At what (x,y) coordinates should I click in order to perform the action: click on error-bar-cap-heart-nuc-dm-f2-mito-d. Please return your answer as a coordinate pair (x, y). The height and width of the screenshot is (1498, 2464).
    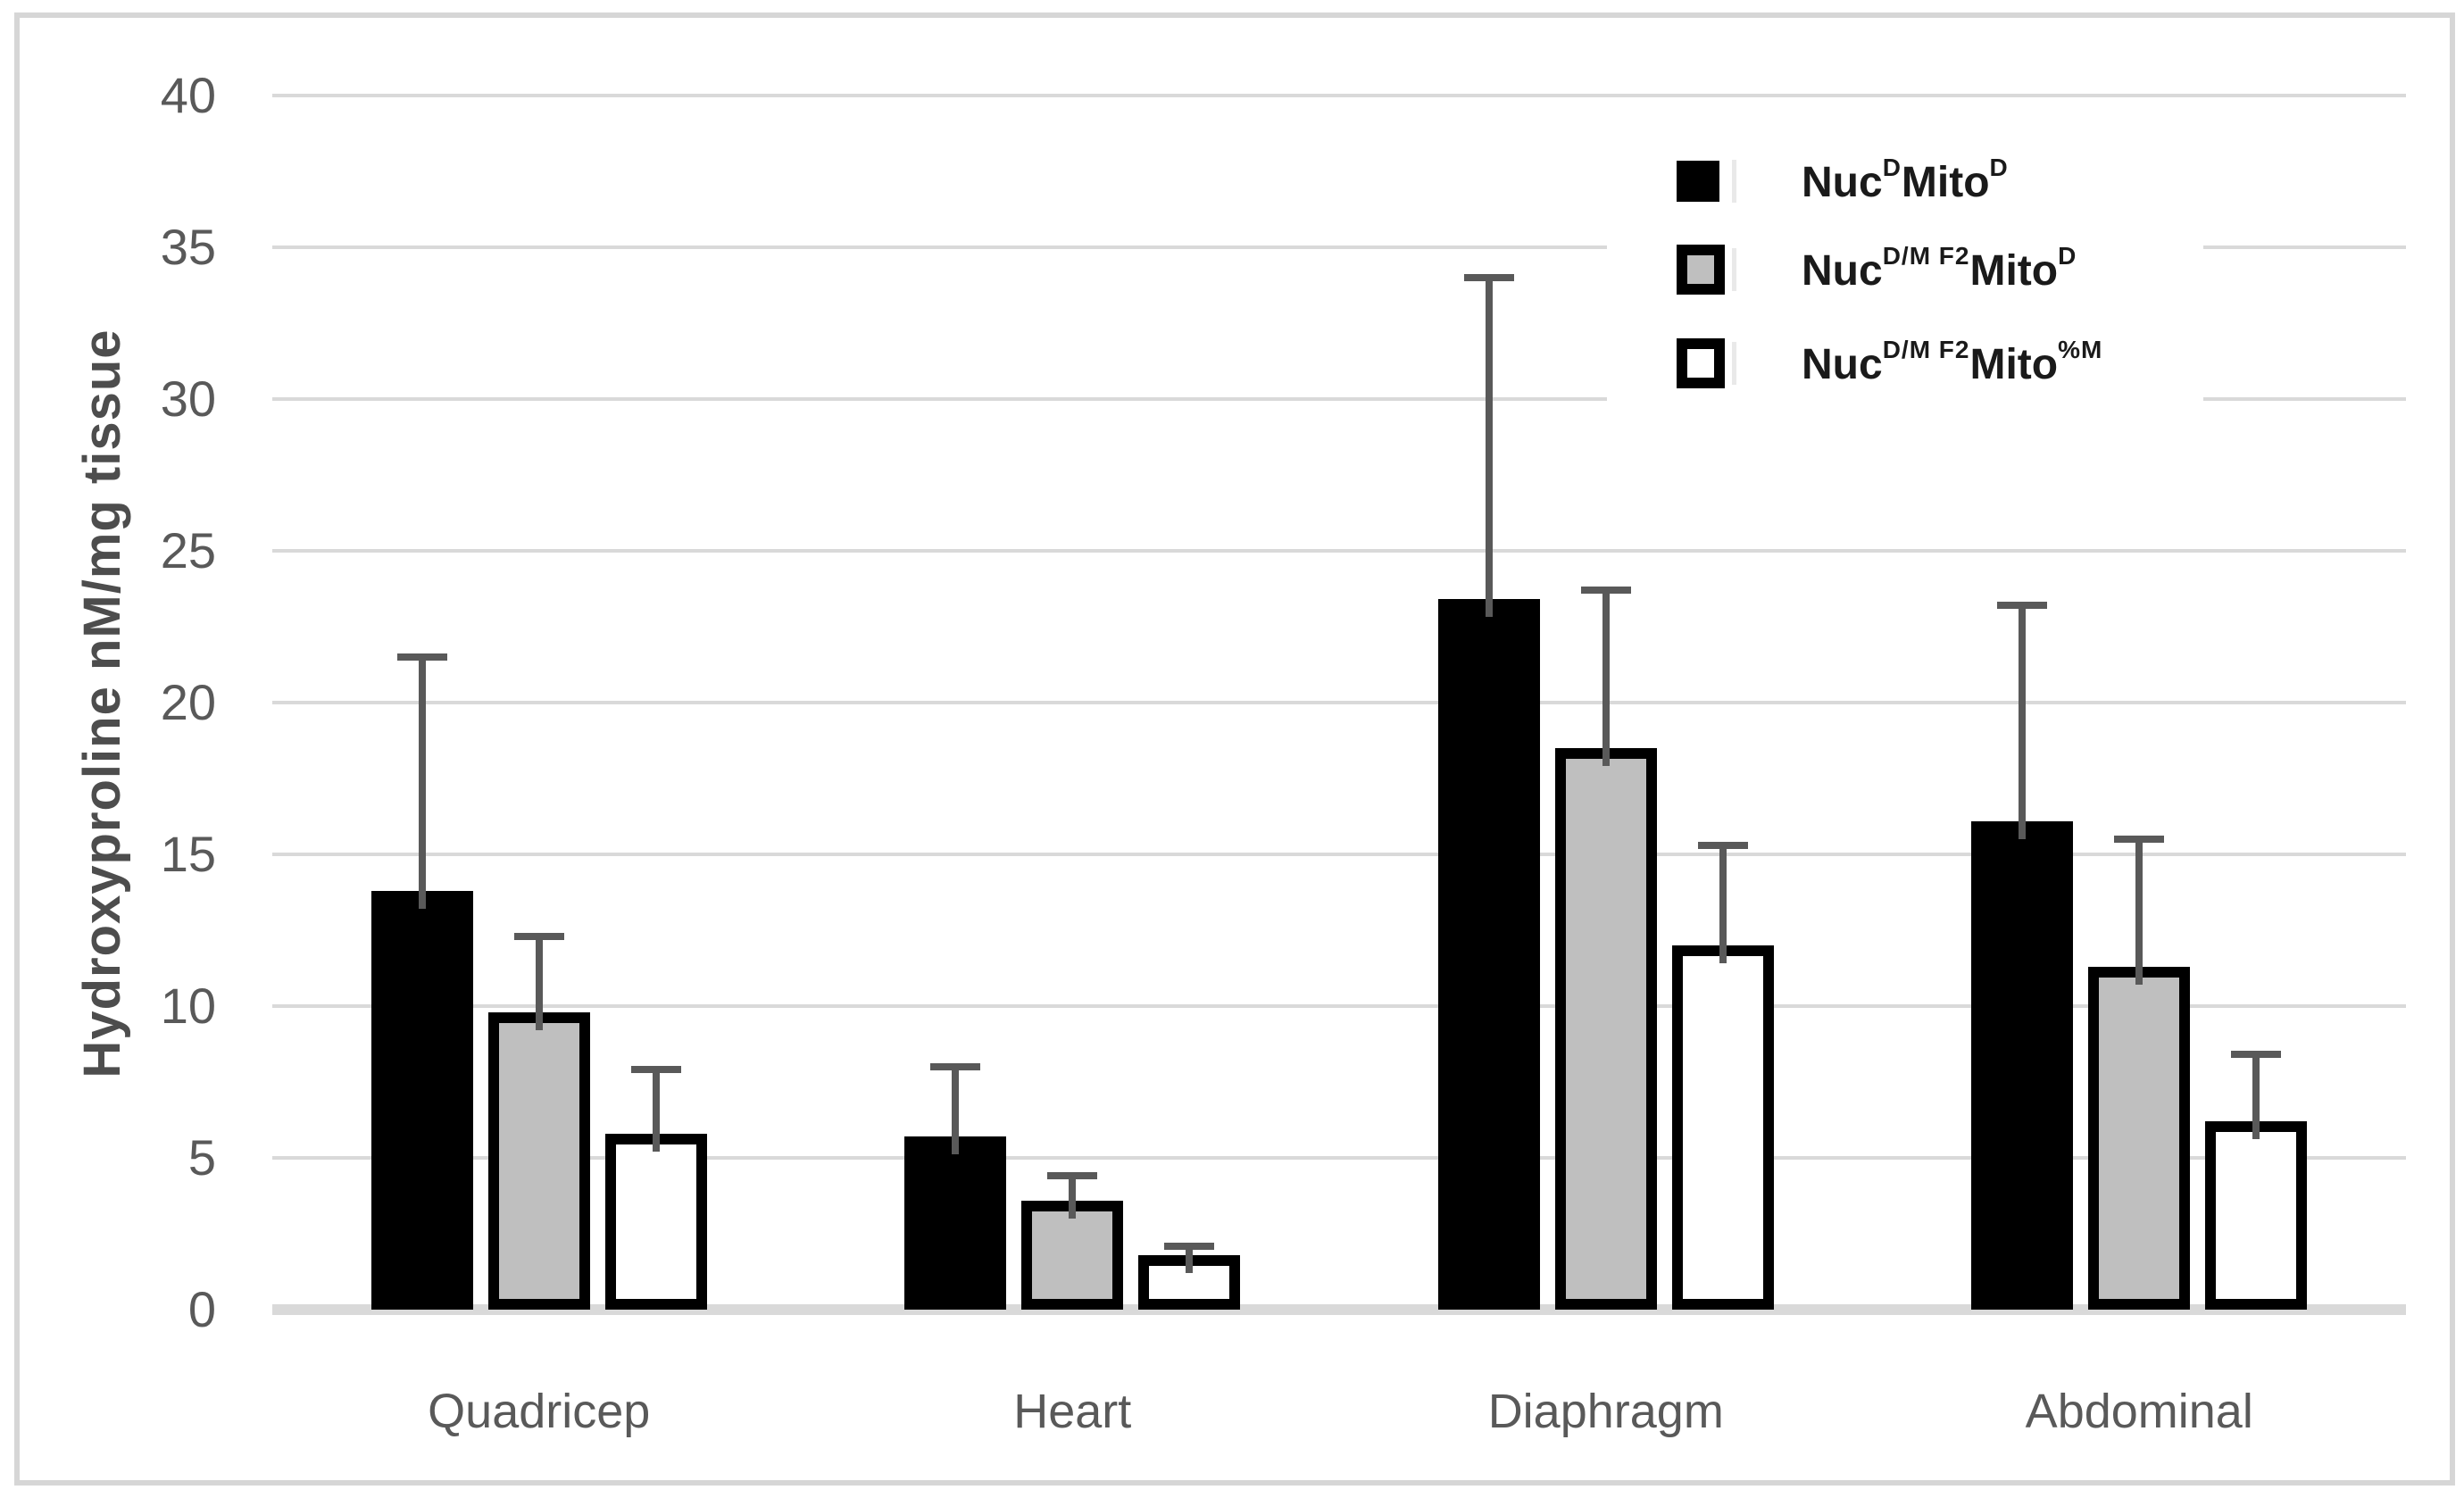
    Looking at the image, I should click on (1072, 1176).